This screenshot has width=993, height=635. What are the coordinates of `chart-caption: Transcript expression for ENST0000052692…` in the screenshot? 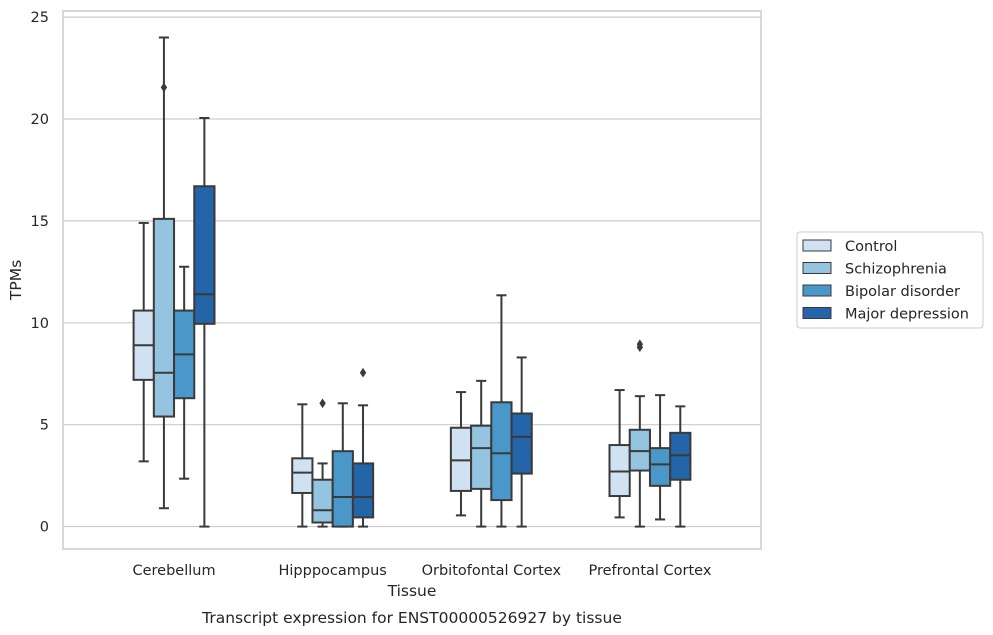 It's located at (411, 618).